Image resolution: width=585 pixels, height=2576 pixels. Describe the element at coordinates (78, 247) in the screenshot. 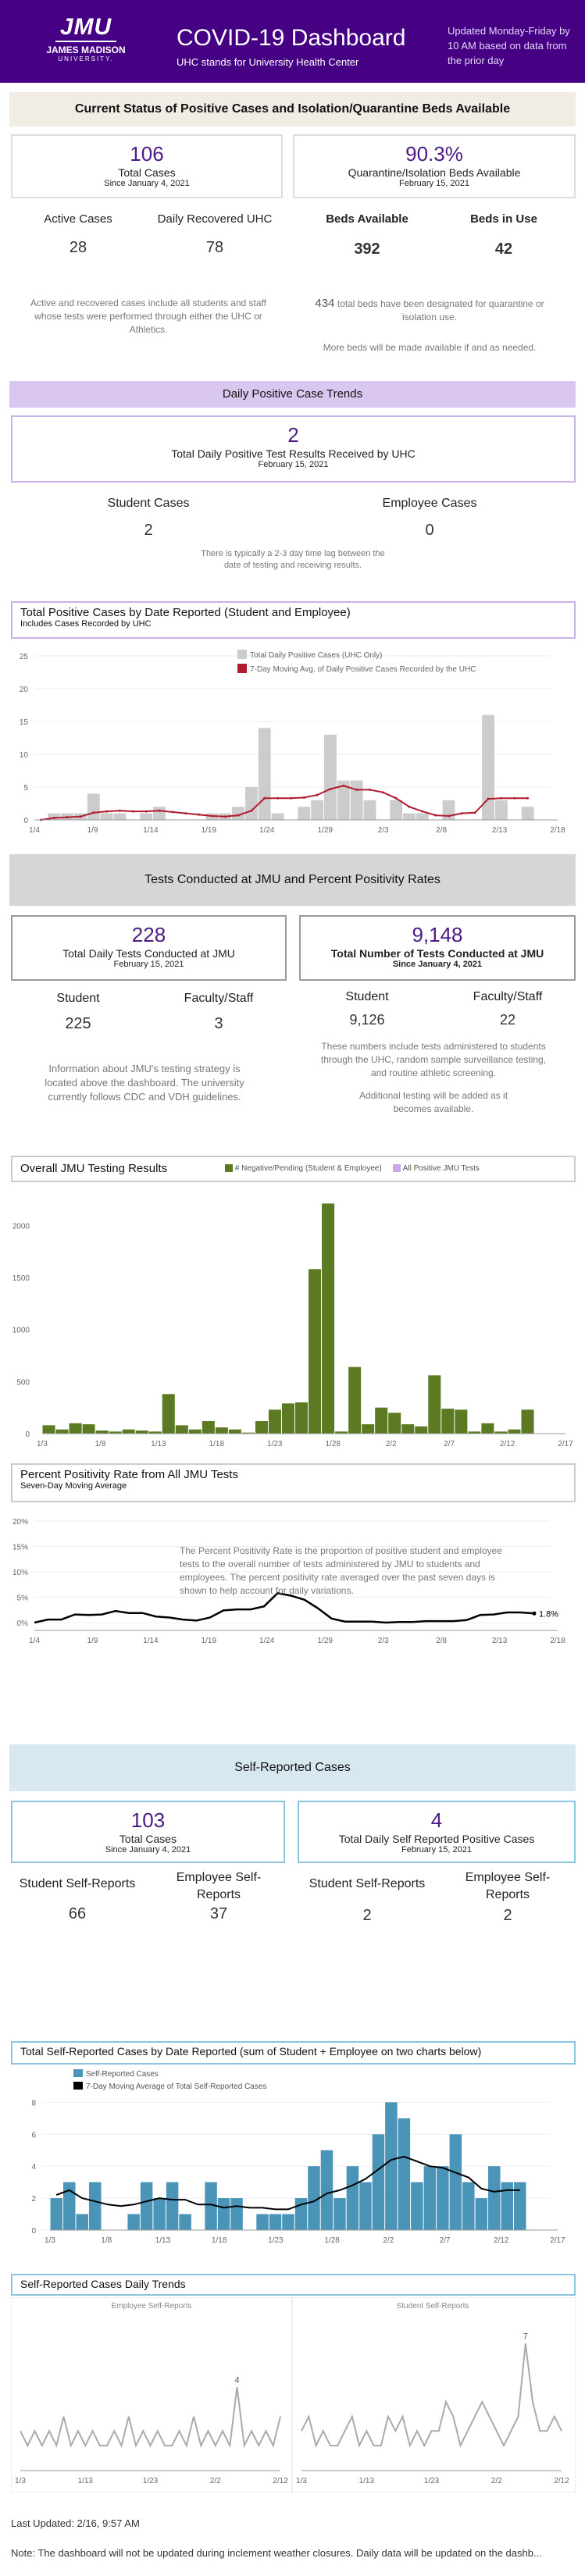

I see `active-cases-value: 28` at that location.